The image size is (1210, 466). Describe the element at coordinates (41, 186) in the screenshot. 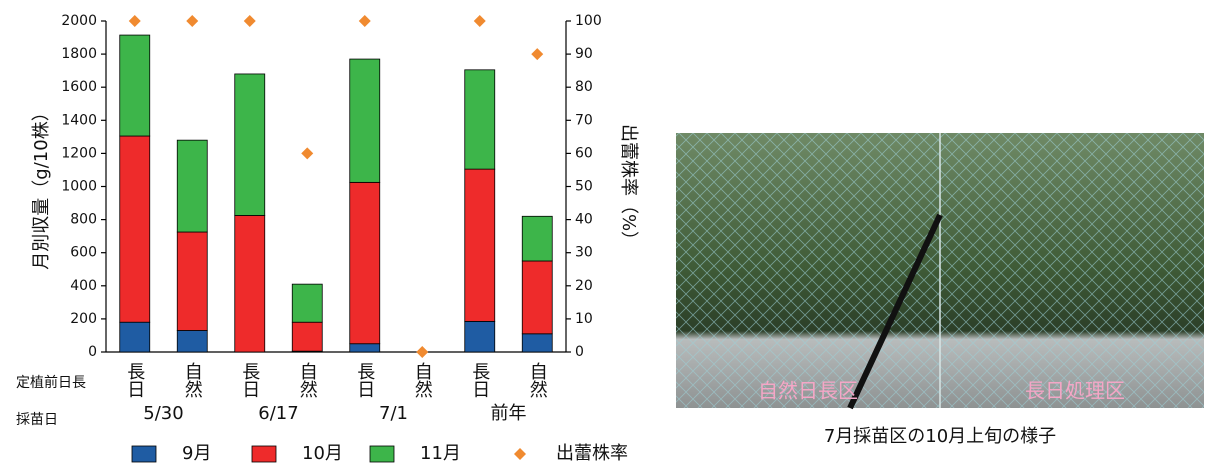

I see `y-axis-title: 月別収量（g/10株）` at that location.